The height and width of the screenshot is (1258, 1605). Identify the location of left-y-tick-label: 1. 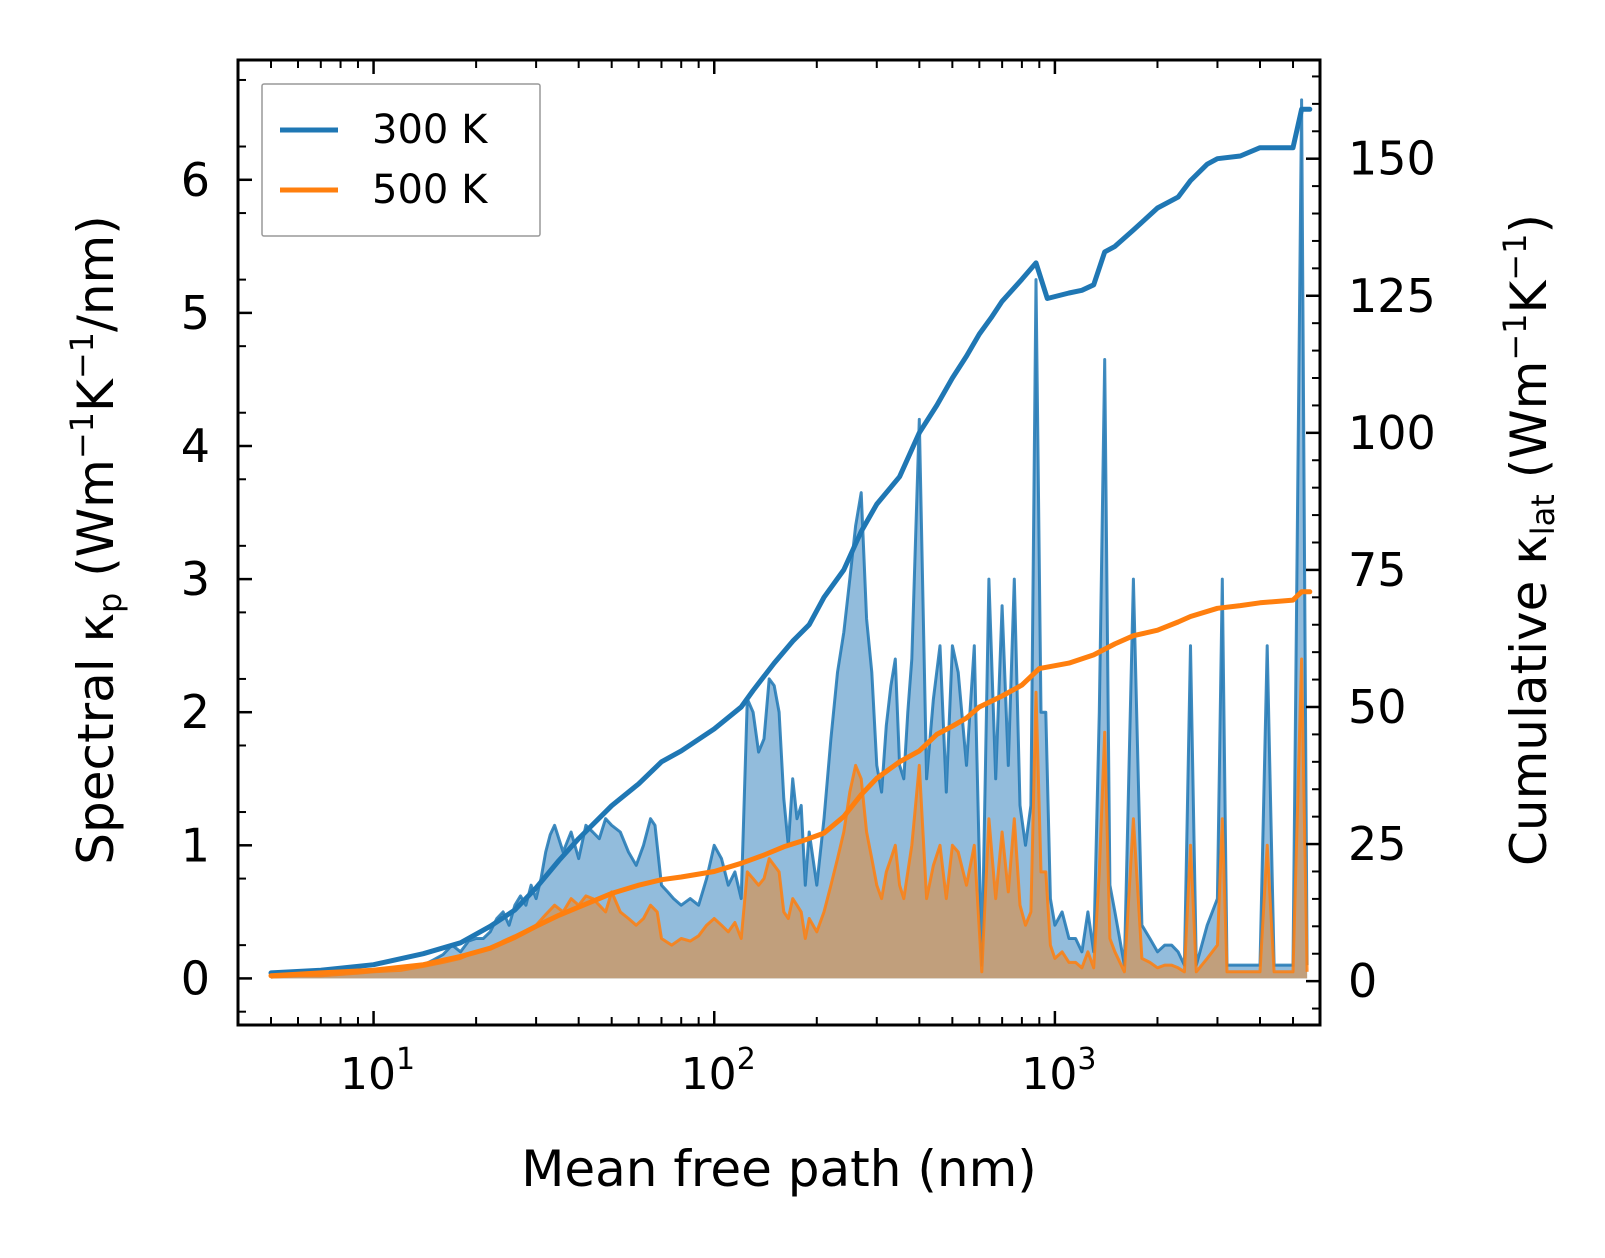
(195, 845).